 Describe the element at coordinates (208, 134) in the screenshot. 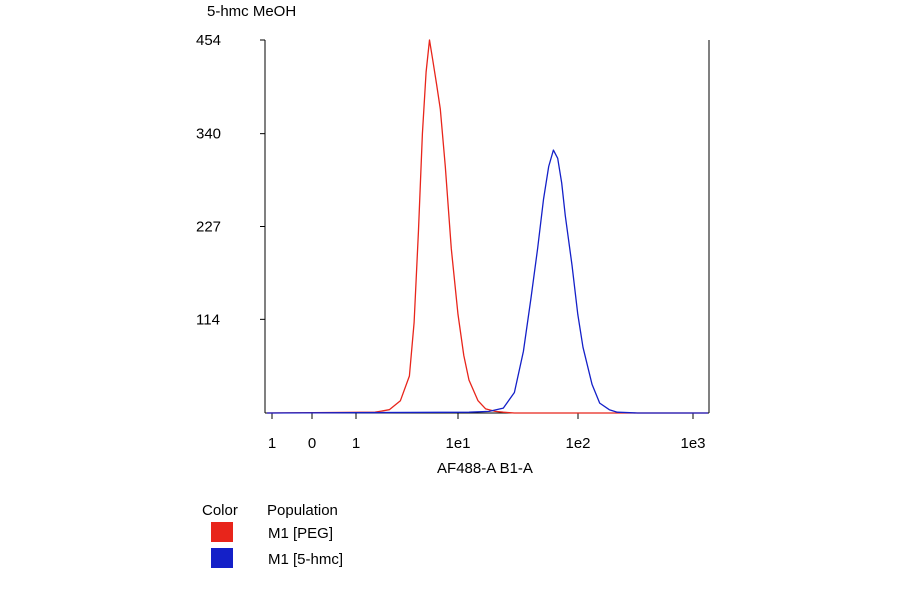

I see `y-tick-label: 340` at that location.